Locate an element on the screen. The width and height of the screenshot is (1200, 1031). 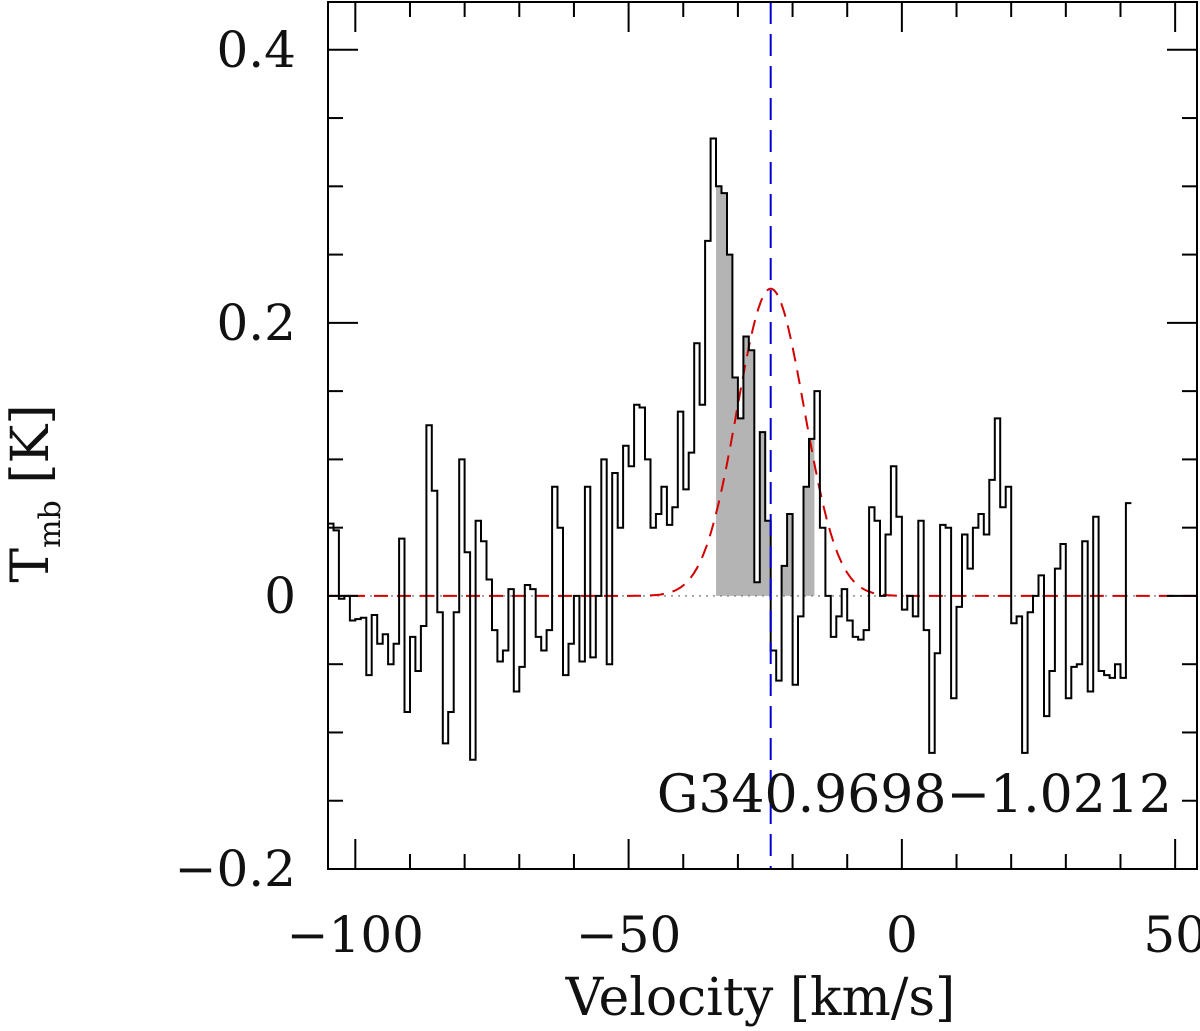
x-tick-labels: −100 −50 0 50 is located at coordinates (743, 935).